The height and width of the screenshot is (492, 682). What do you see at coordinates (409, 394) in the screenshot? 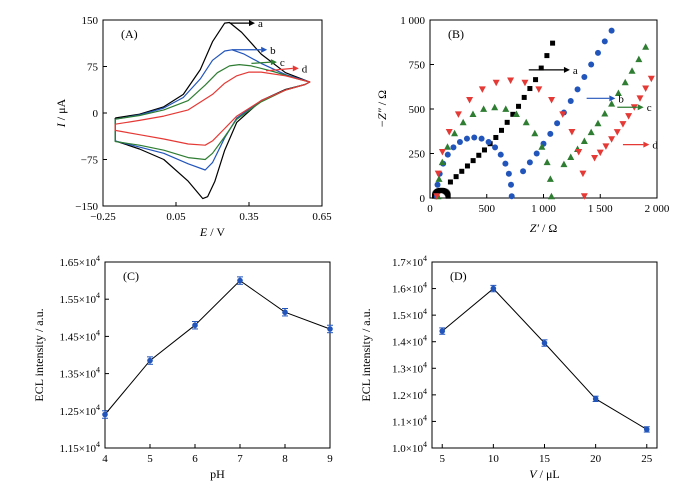
I see `y-tick-label: 1.2×10⁴` at bounding box center [409, 394].